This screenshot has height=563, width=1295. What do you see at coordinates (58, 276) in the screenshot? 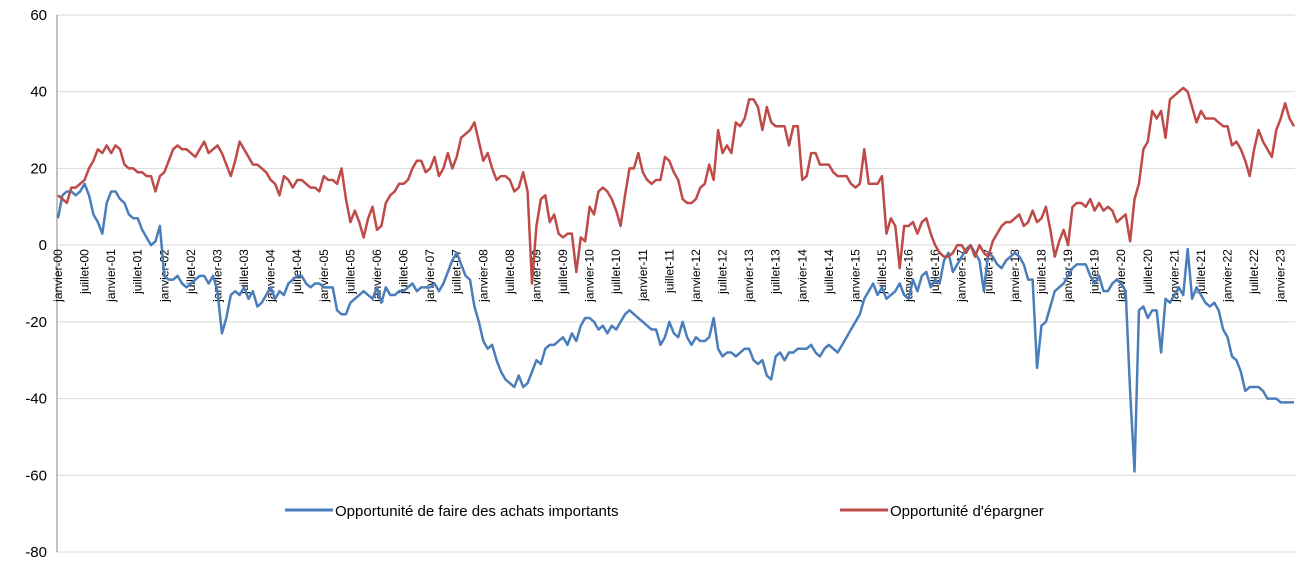
I see `x-tick-label: janvier-00` at bounding box center [58, 276].